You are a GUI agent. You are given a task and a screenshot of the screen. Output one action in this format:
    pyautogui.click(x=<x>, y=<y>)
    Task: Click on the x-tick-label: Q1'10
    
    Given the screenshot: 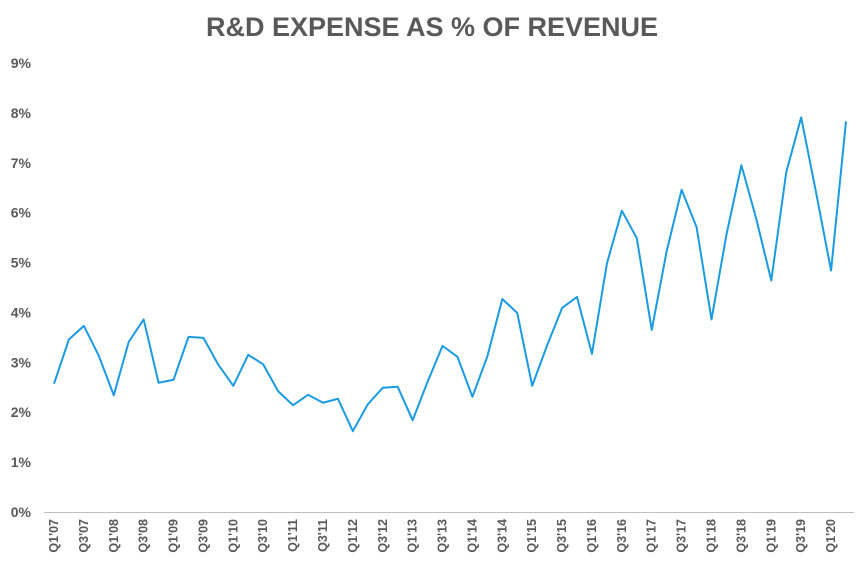 What is the action you would take?
    pyautogui.click(x=233, y=536)
    